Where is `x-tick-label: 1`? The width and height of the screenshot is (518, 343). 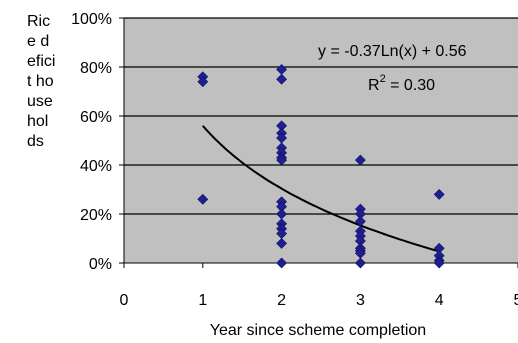
x-tick-label: 1 is located at coordinates (202, 300).